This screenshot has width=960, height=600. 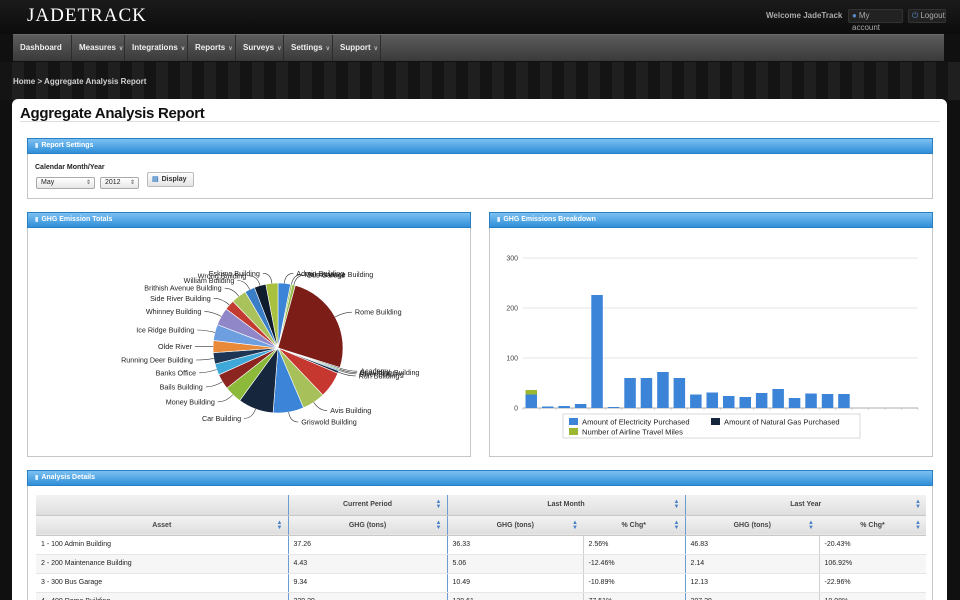 What do you see at coordinates (65, 183) in the screenshot?
I see `month-select: May ⇕` at bounding box center [65, 183].